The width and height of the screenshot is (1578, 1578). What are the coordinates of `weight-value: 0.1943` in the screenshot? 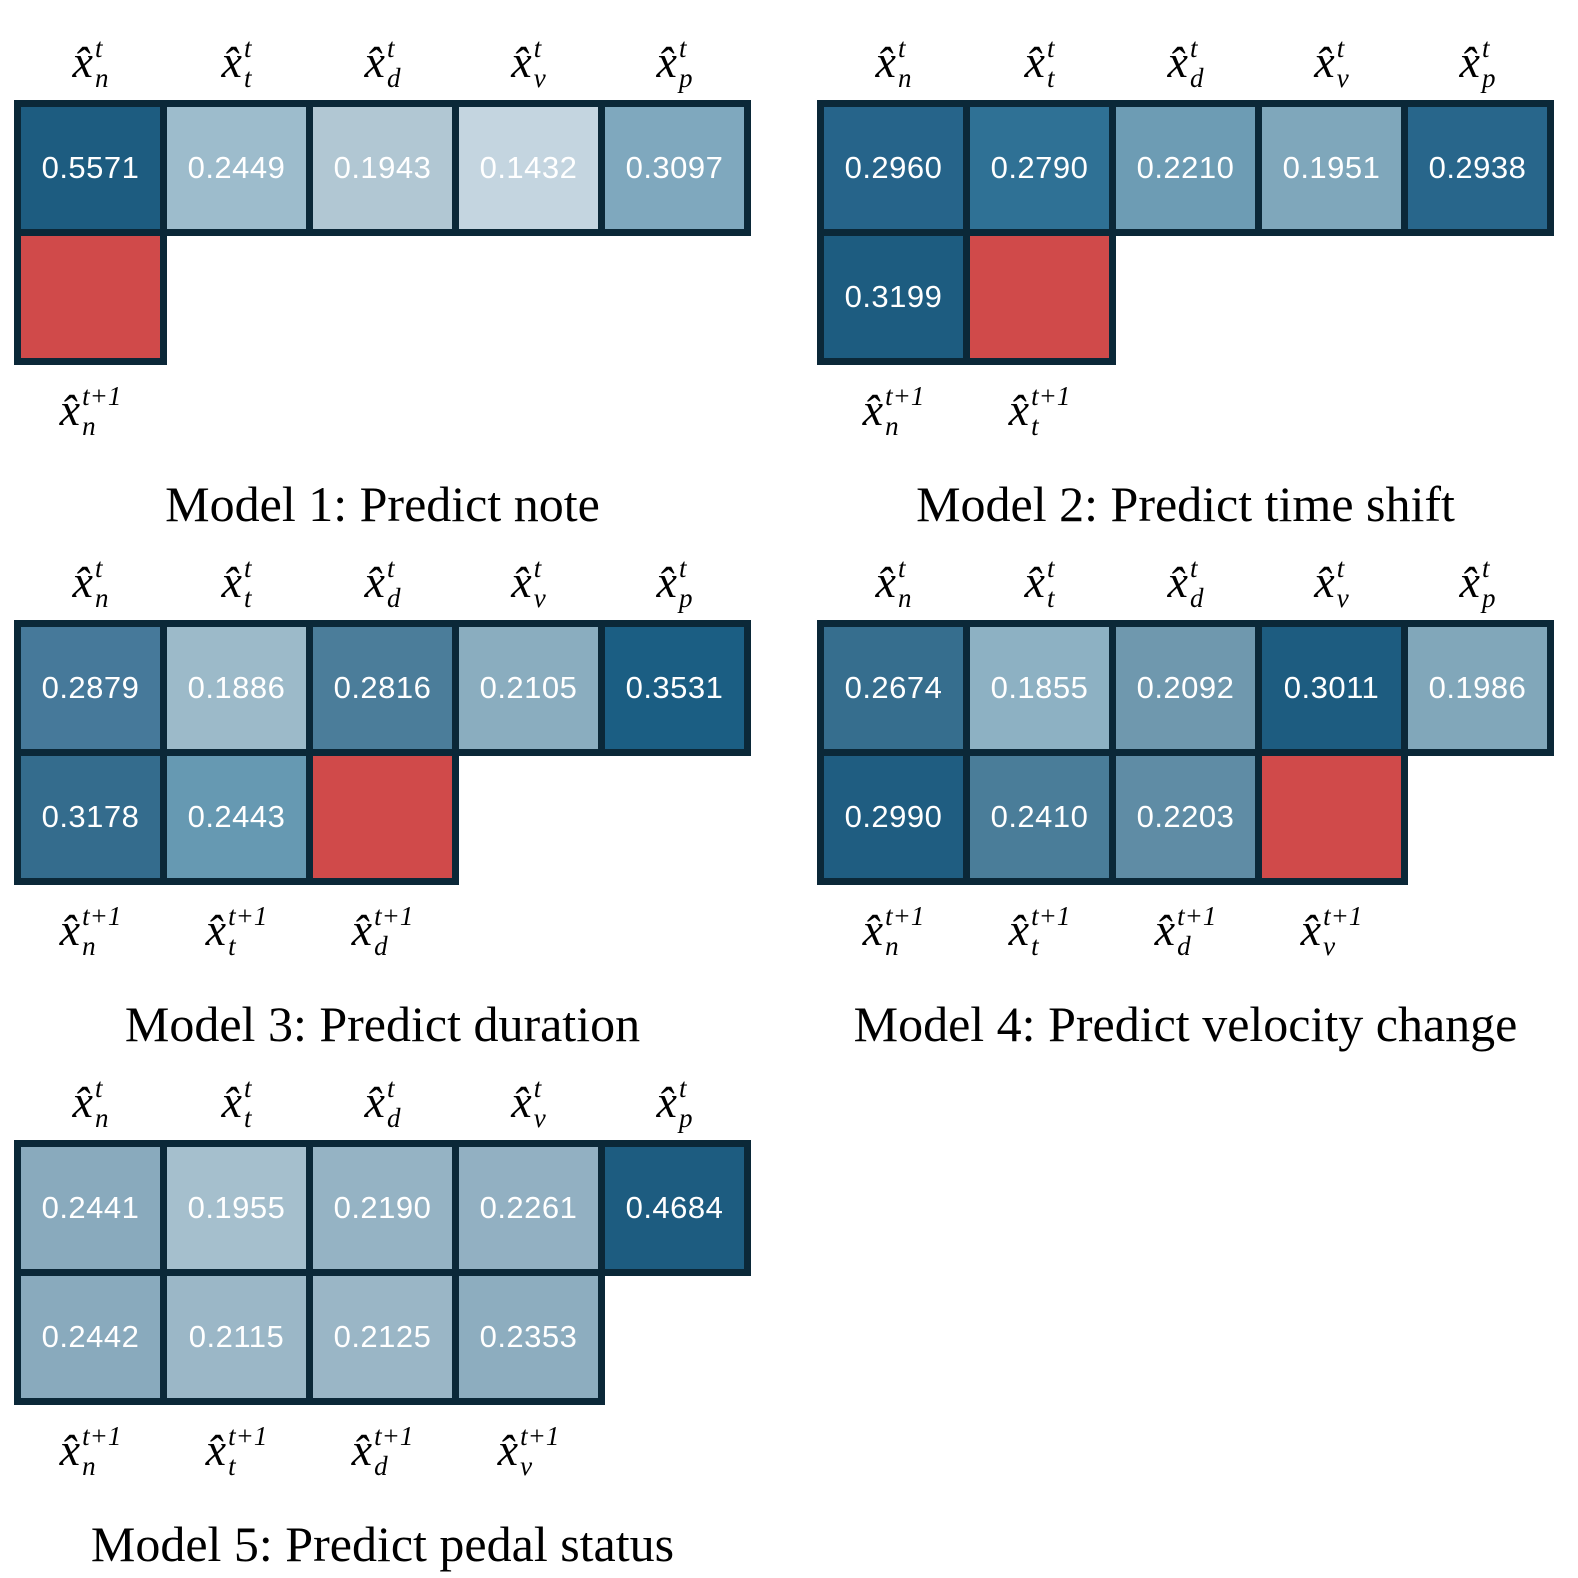 It's located at (382, 167).